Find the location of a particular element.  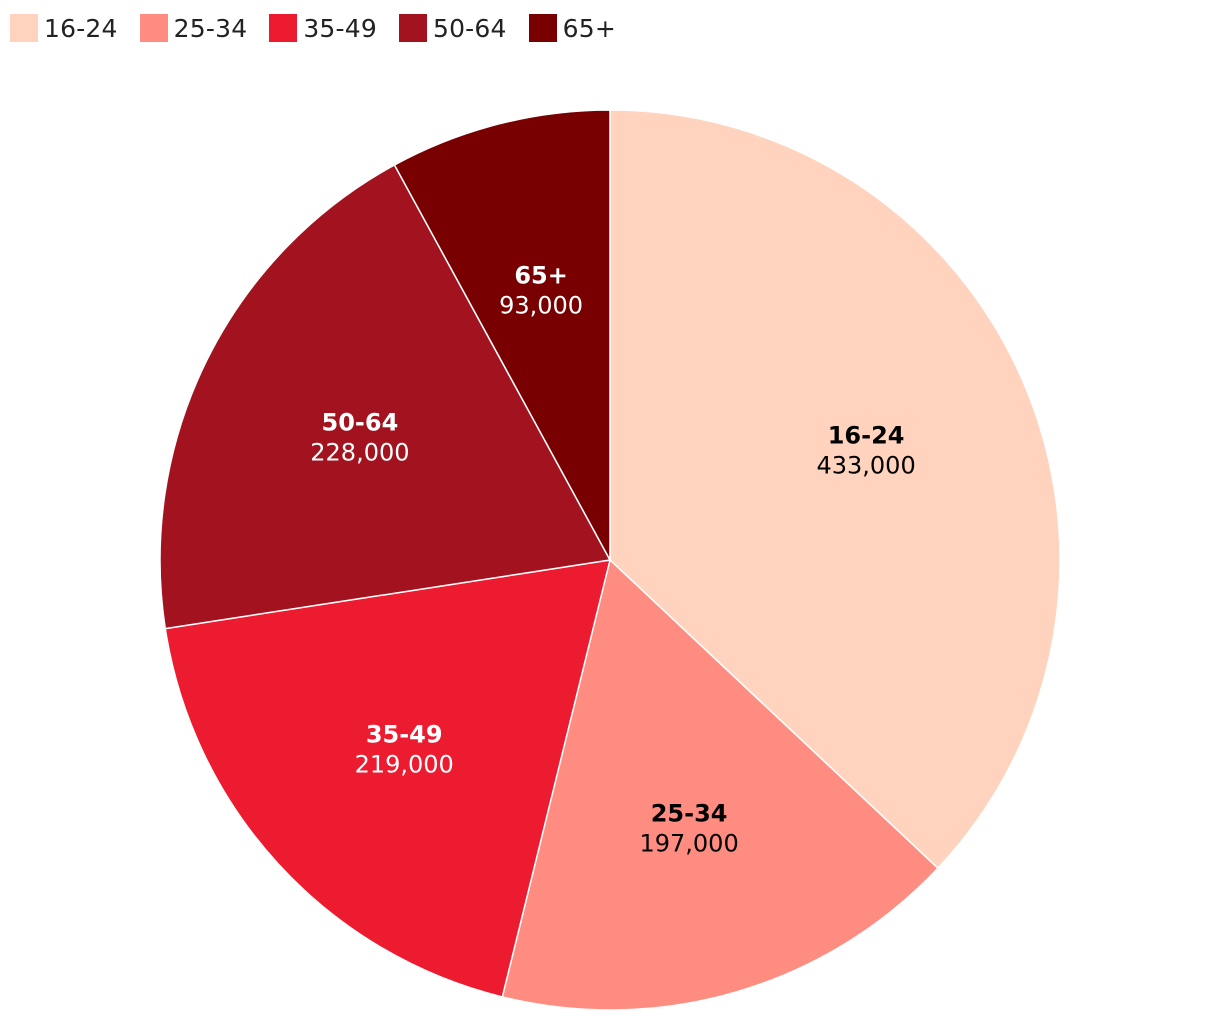

slice-category-label-35-49: 35-49 is located at coordinates (404, 734).